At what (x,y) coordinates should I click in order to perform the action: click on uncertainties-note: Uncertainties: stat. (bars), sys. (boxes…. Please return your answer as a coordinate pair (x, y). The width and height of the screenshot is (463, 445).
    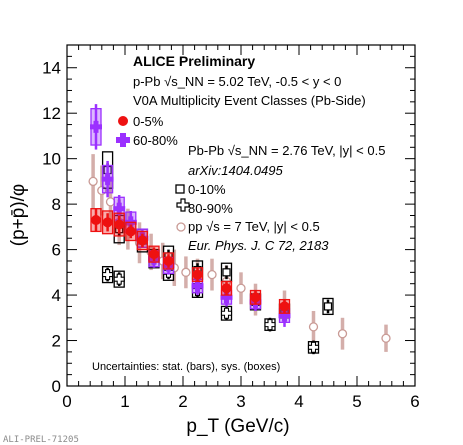
    Looking at the image, I should click on (186, 367).